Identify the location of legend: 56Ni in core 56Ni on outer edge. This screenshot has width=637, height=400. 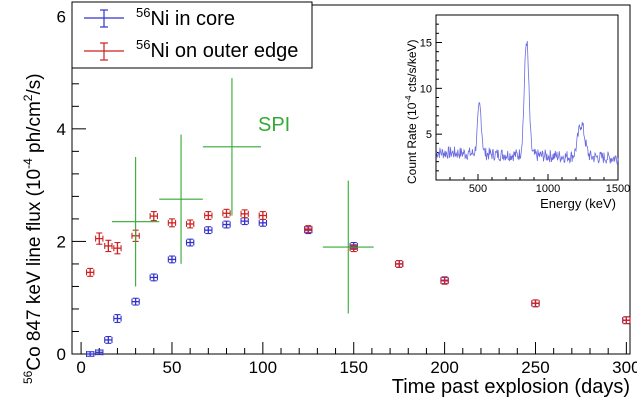
(192, 35).